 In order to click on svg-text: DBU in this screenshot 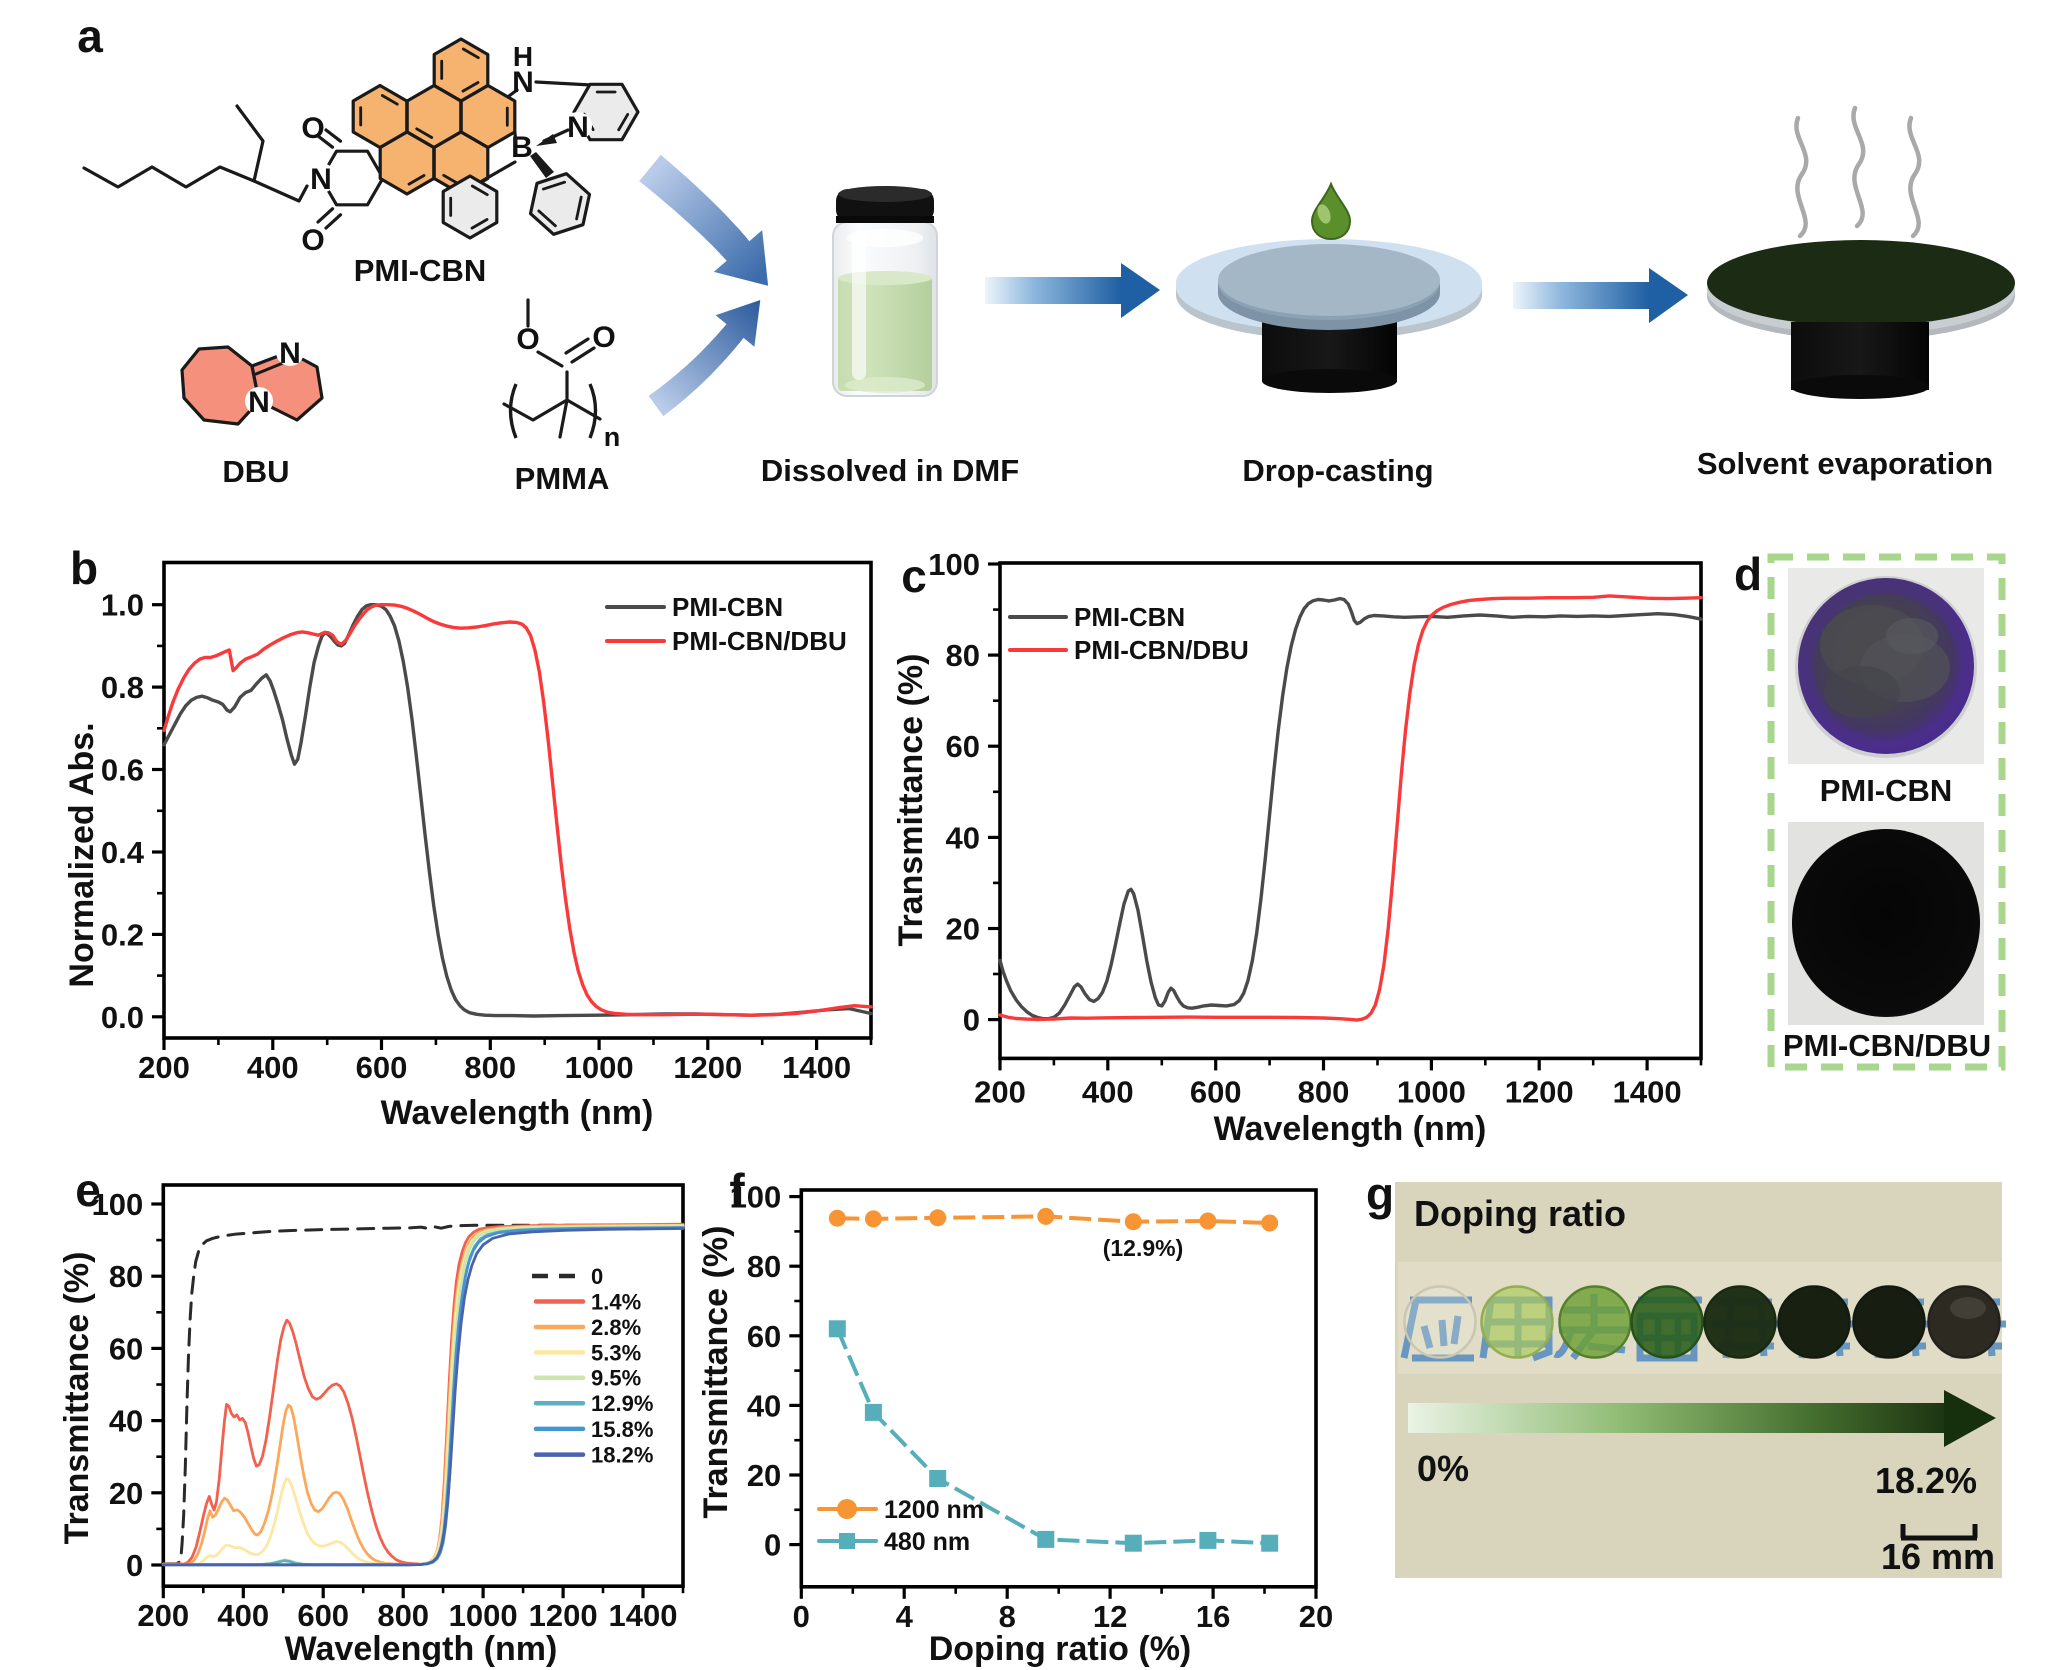, I will do `click(255, 471)`.